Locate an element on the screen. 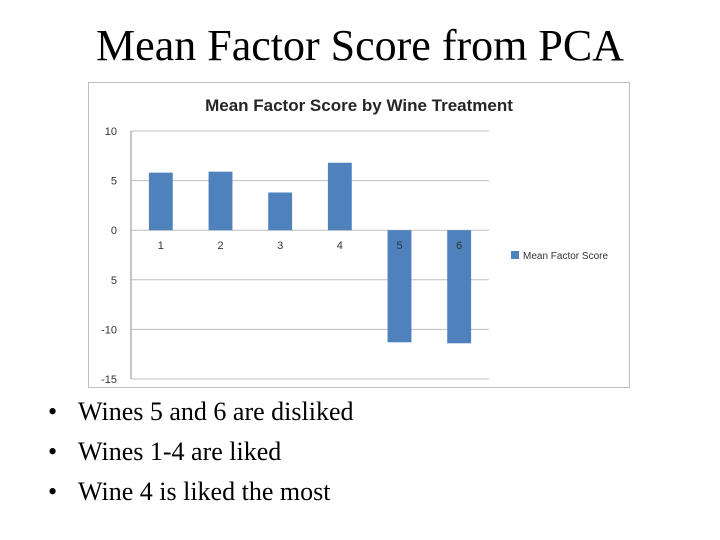 The width and height of the screenshot is (720, 540). bullet-text: Wines 1-4 are liked is located at coordinates (180, 451).